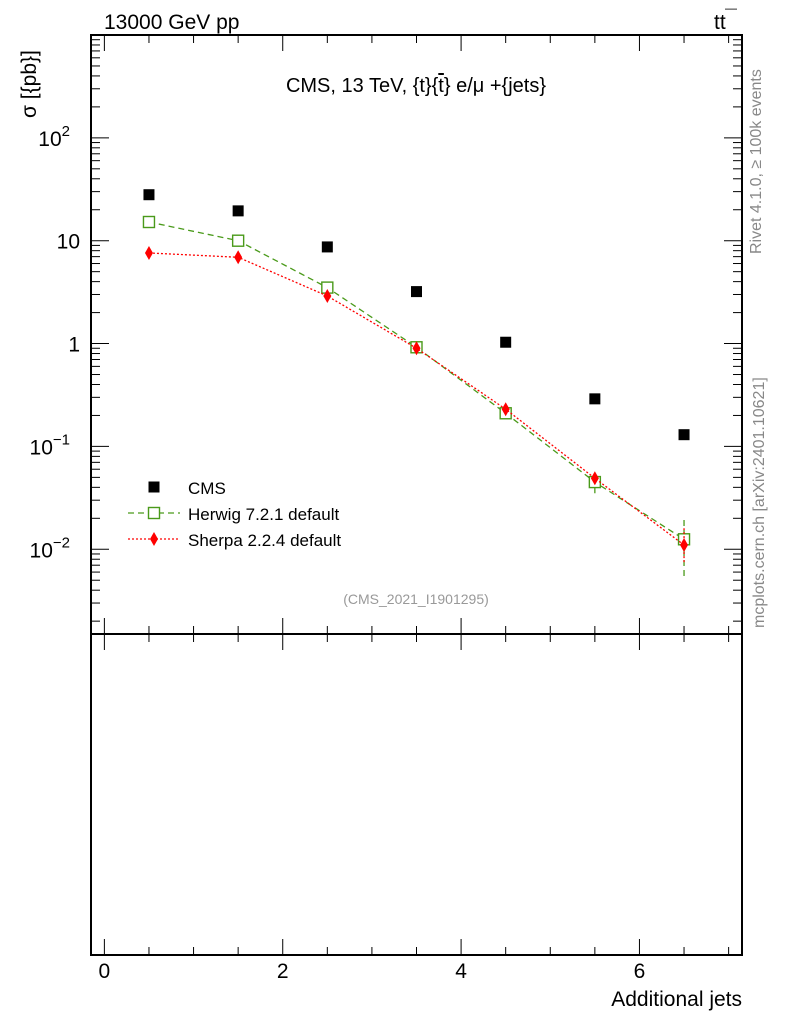 Image resolution: width=786 pixels, height=1024 pixels. Describe the element at coordinates (187, 488) in the screenshot. I see `legend-item-0: CMS` at that location.